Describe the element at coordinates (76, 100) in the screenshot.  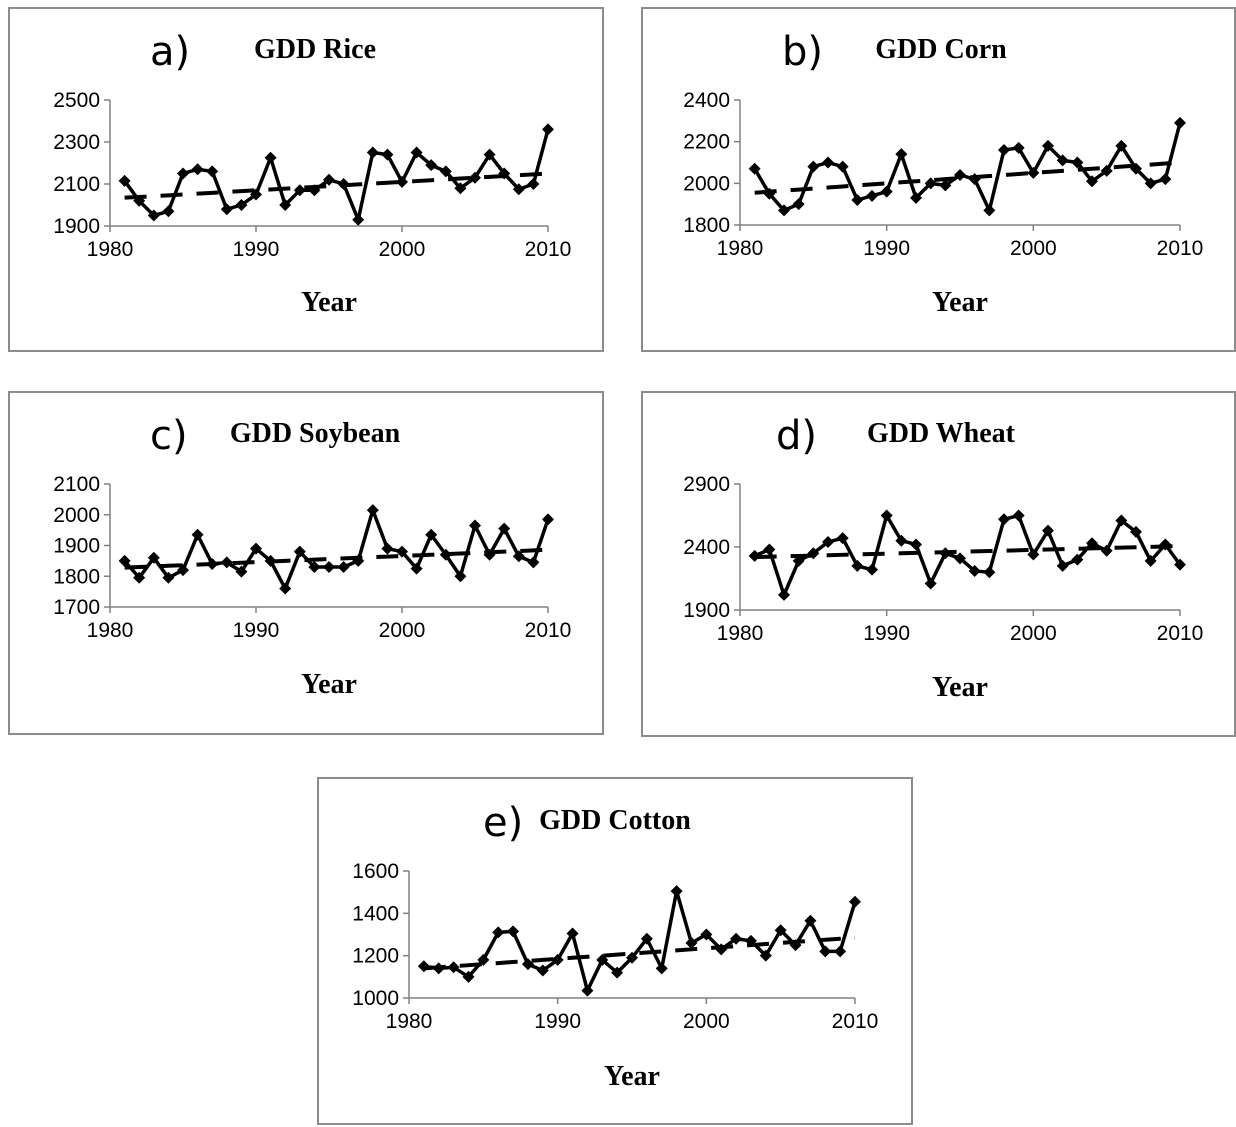
I see `y-tick-label: 2500` at that location.